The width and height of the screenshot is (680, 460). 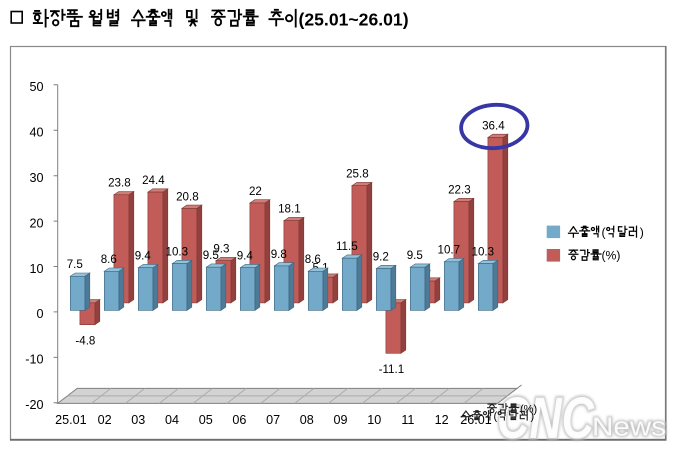 What do you see at coordinates (187, 196) in the screenshot?
I see `svg-text: 20.8` at bounding box center [187, 196].